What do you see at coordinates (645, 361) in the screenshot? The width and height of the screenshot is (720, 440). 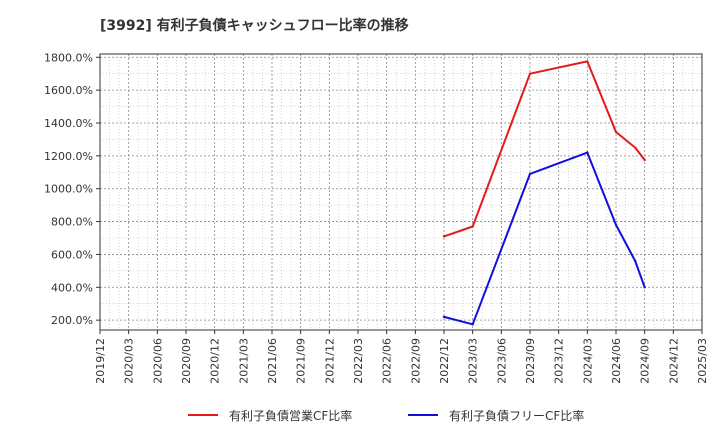 I see `x-tick-label: 2024/09` at bounding box center [645, 361].